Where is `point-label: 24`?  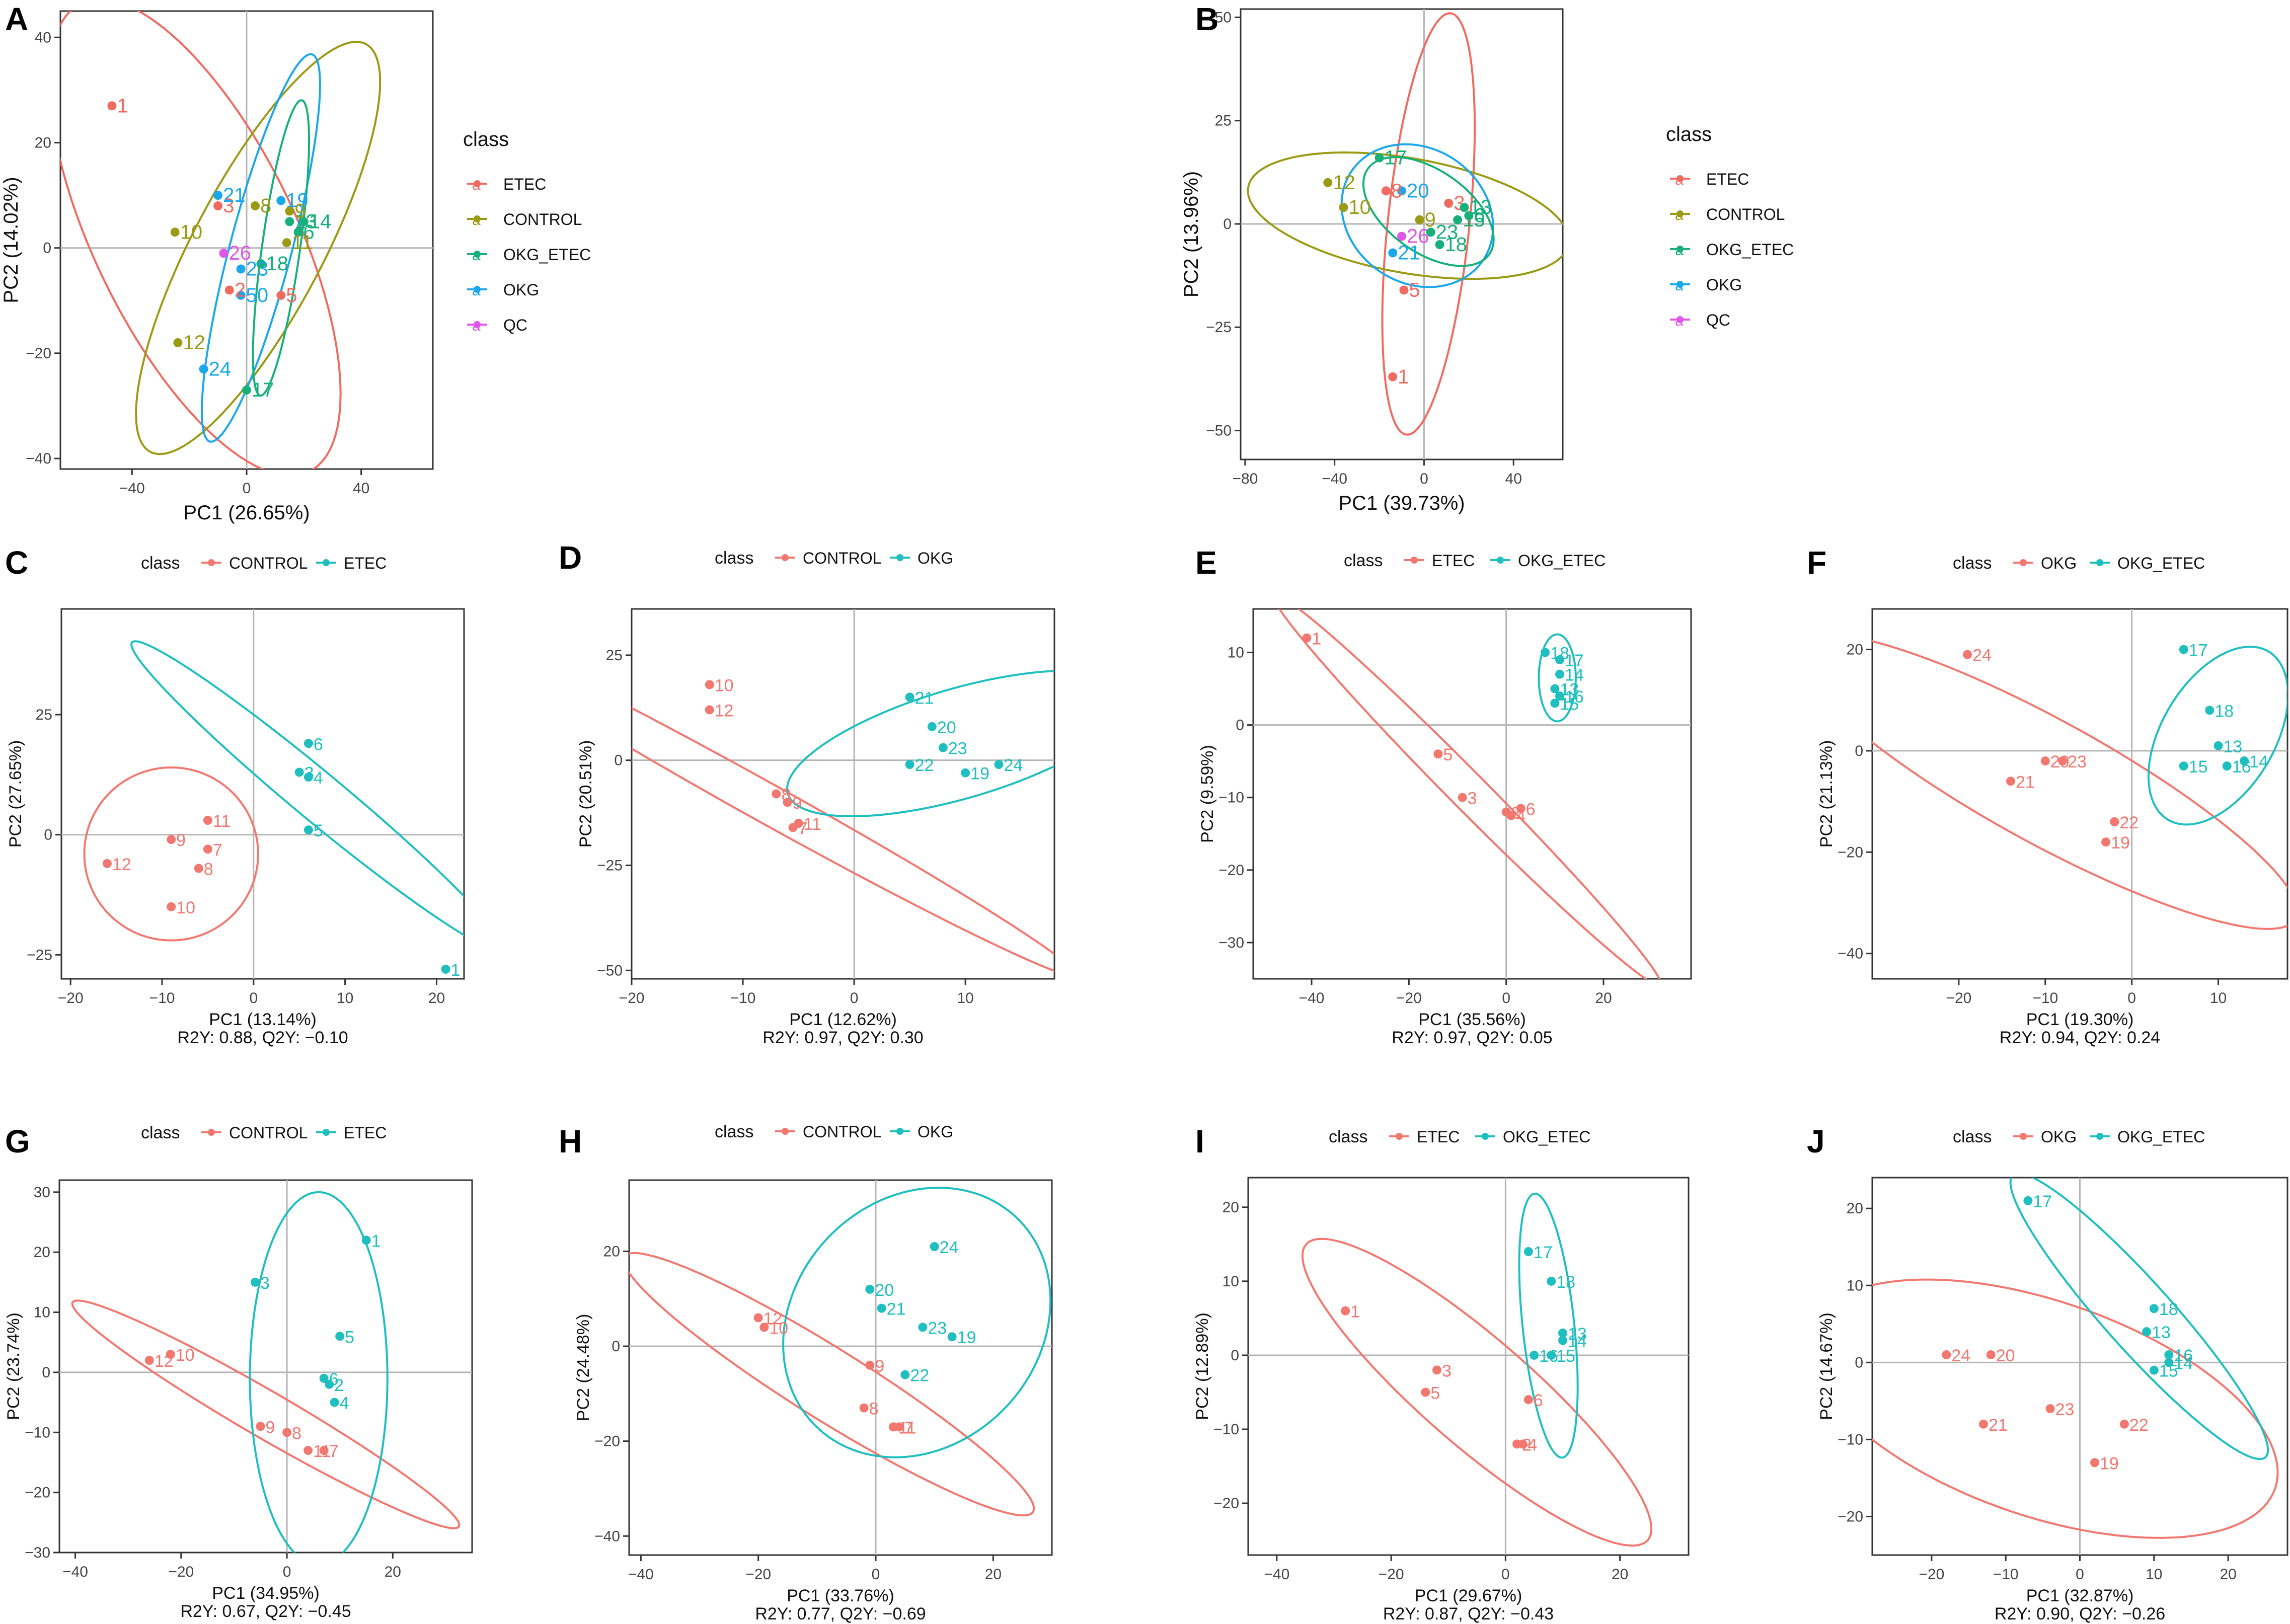
point-label: 24 is located at coordinates (1013, 765).